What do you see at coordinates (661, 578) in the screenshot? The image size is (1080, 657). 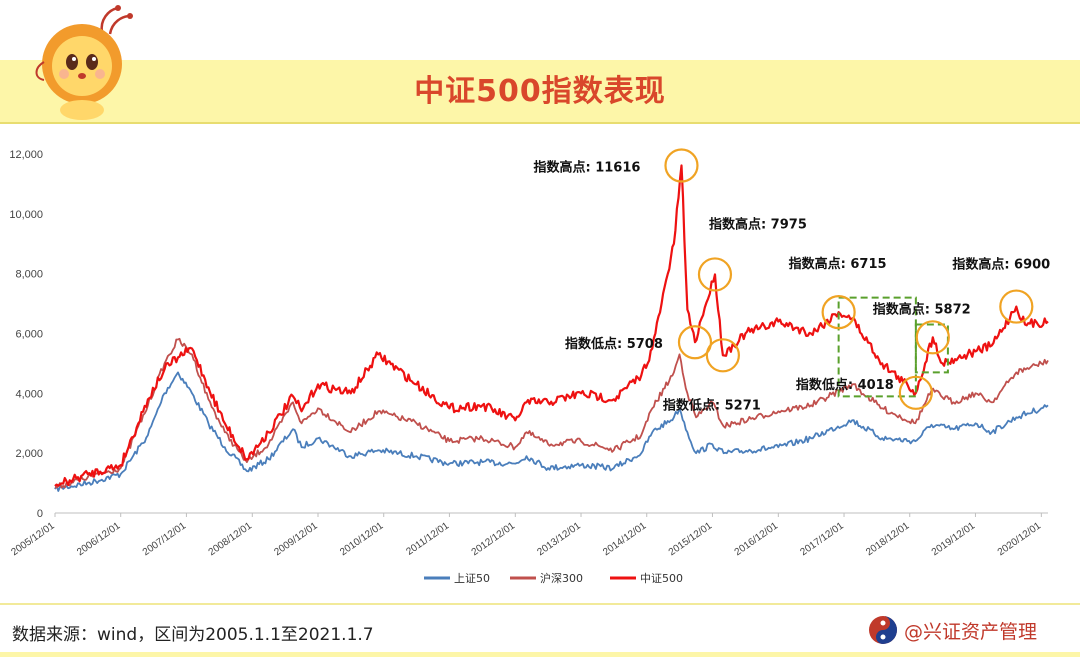 I see `legend-label: 中证500` at bounding box center [661, 578].